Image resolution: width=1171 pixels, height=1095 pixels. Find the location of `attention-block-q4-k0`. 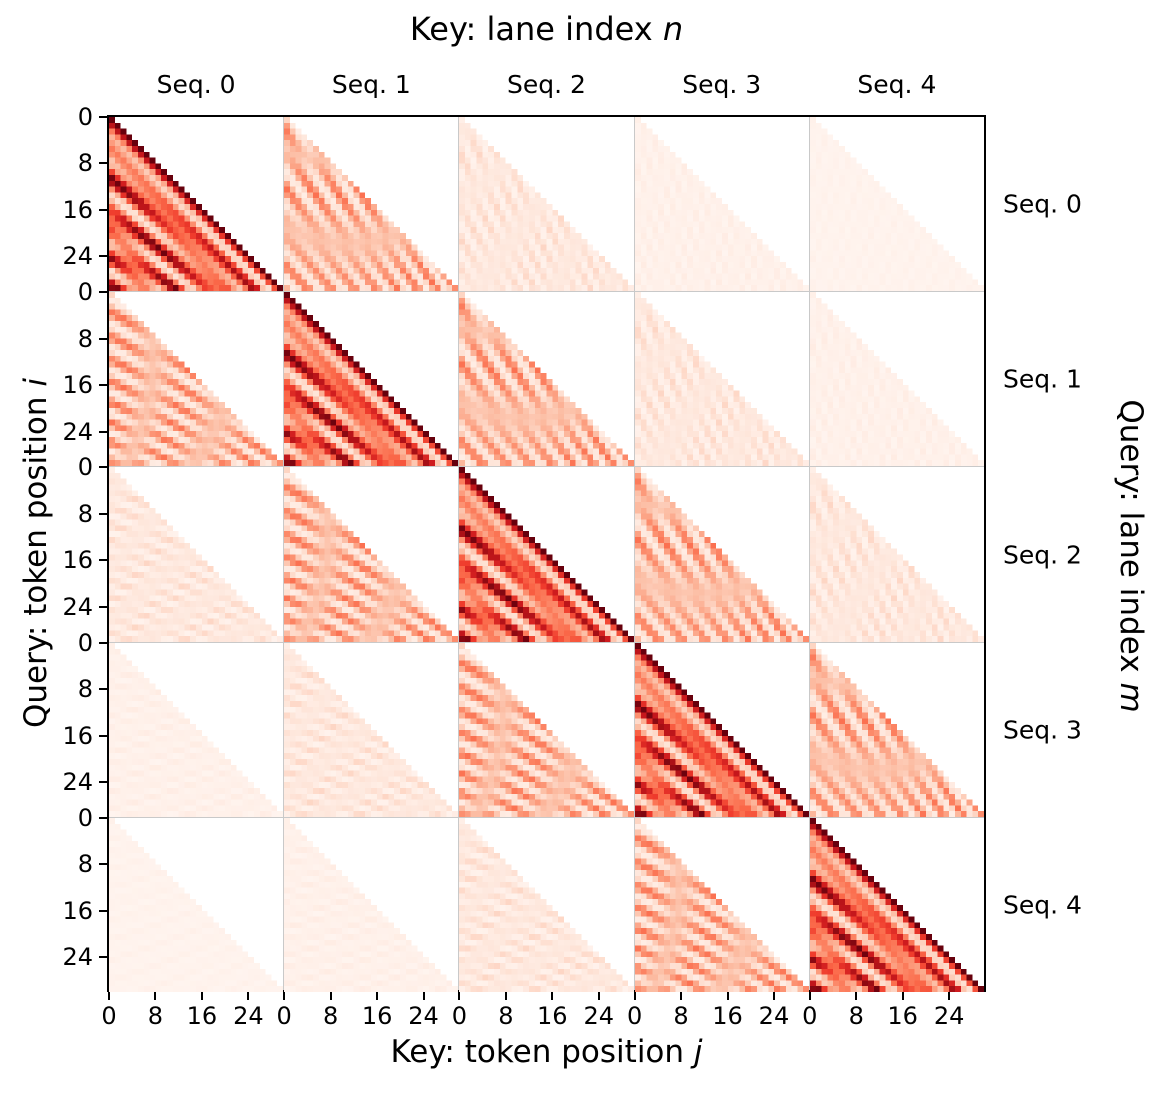

attention-block-q4-k0 is located at coordinates (196, 905).